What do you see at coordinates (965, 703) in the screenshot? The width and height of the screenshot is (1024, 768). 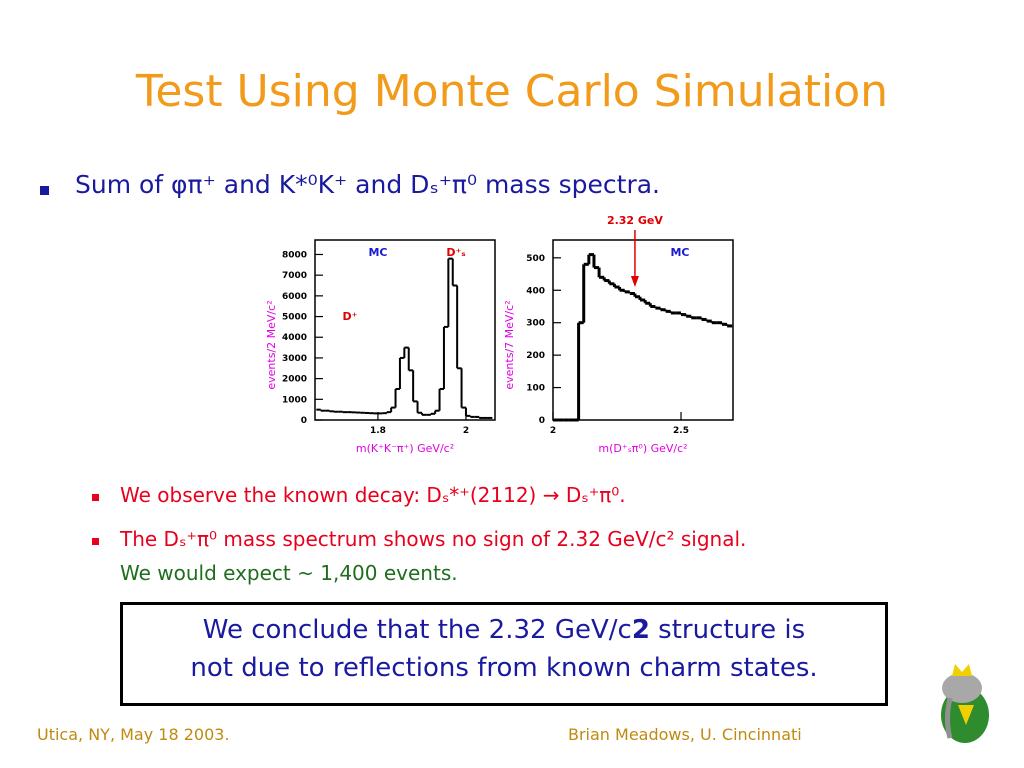 I see `mascot` at bounding box center [965, 703].